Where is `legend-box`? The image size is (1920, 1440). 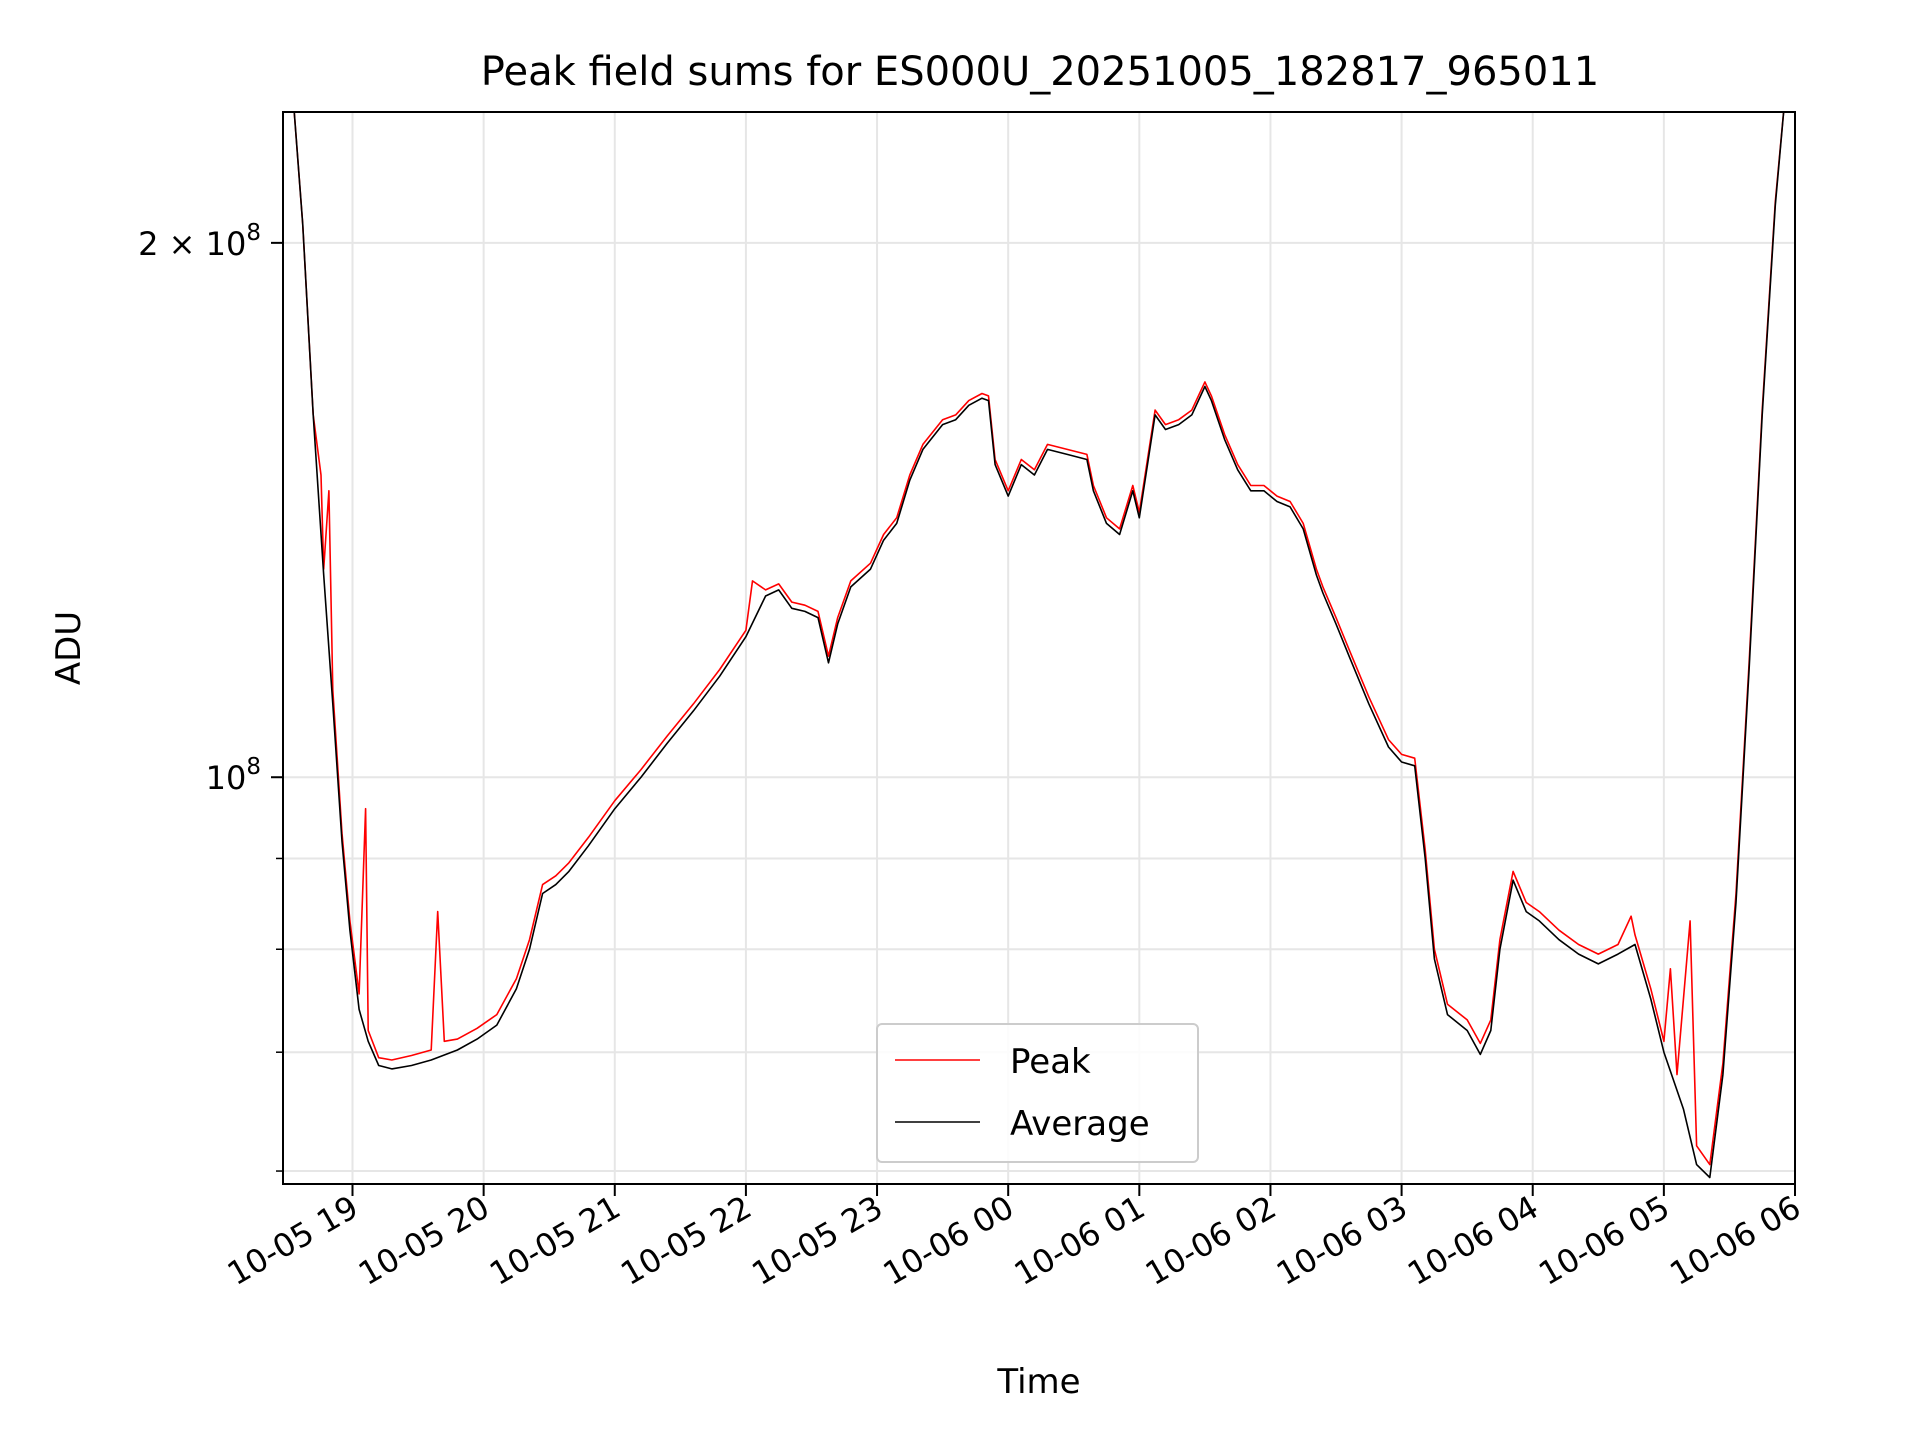 legend-box is located at coordinates (1037, 1093).